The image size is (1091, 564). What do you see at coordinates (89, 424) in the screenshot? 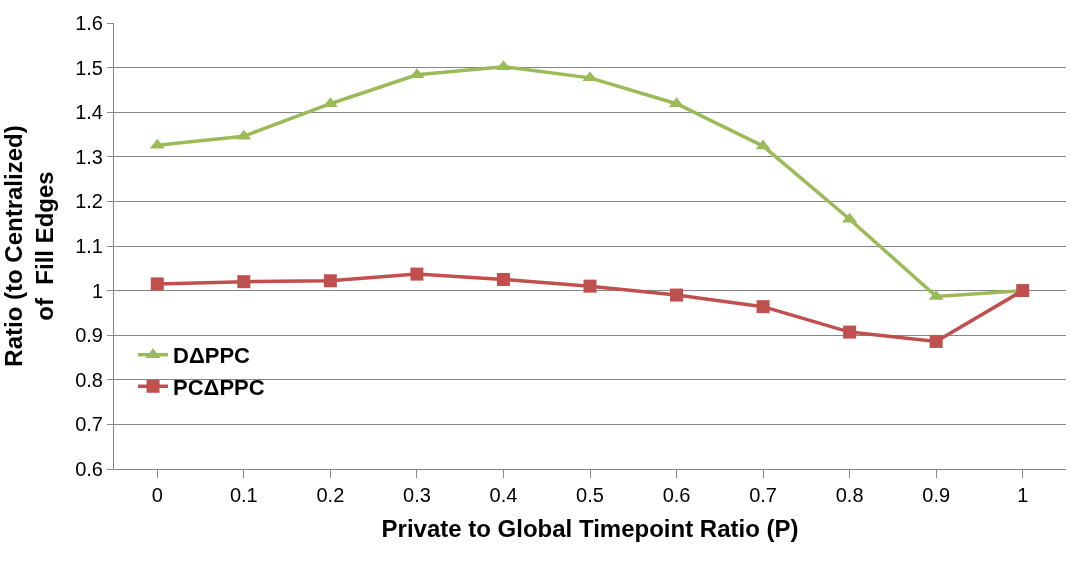
I see `y-tick-label: 0.7` at bounding box center [89, 424].